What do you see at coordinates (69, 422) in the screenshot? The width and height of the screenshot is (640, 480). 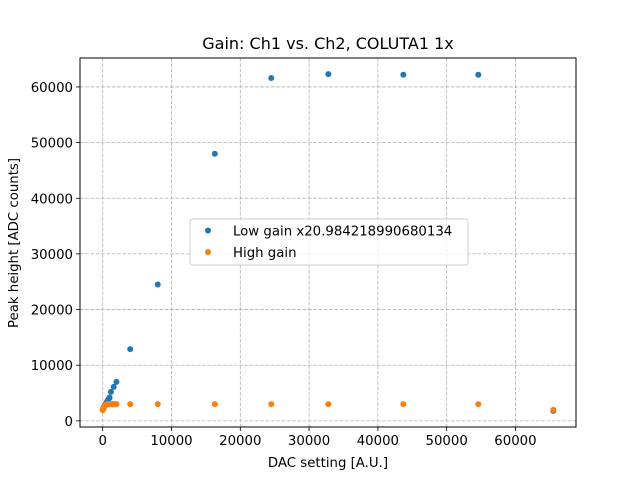 I see `y-tick-label: 0` at bounding box center [69, 422].